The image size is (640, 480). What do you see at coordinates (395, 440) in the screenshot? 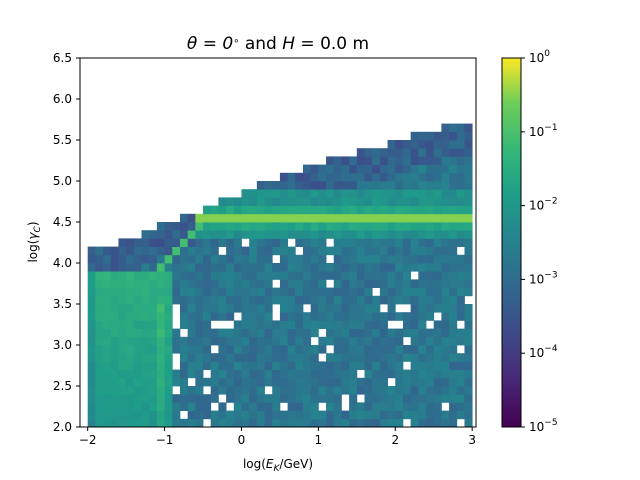
I see `x-tick-label: 2` at bounding box center [395, 440].